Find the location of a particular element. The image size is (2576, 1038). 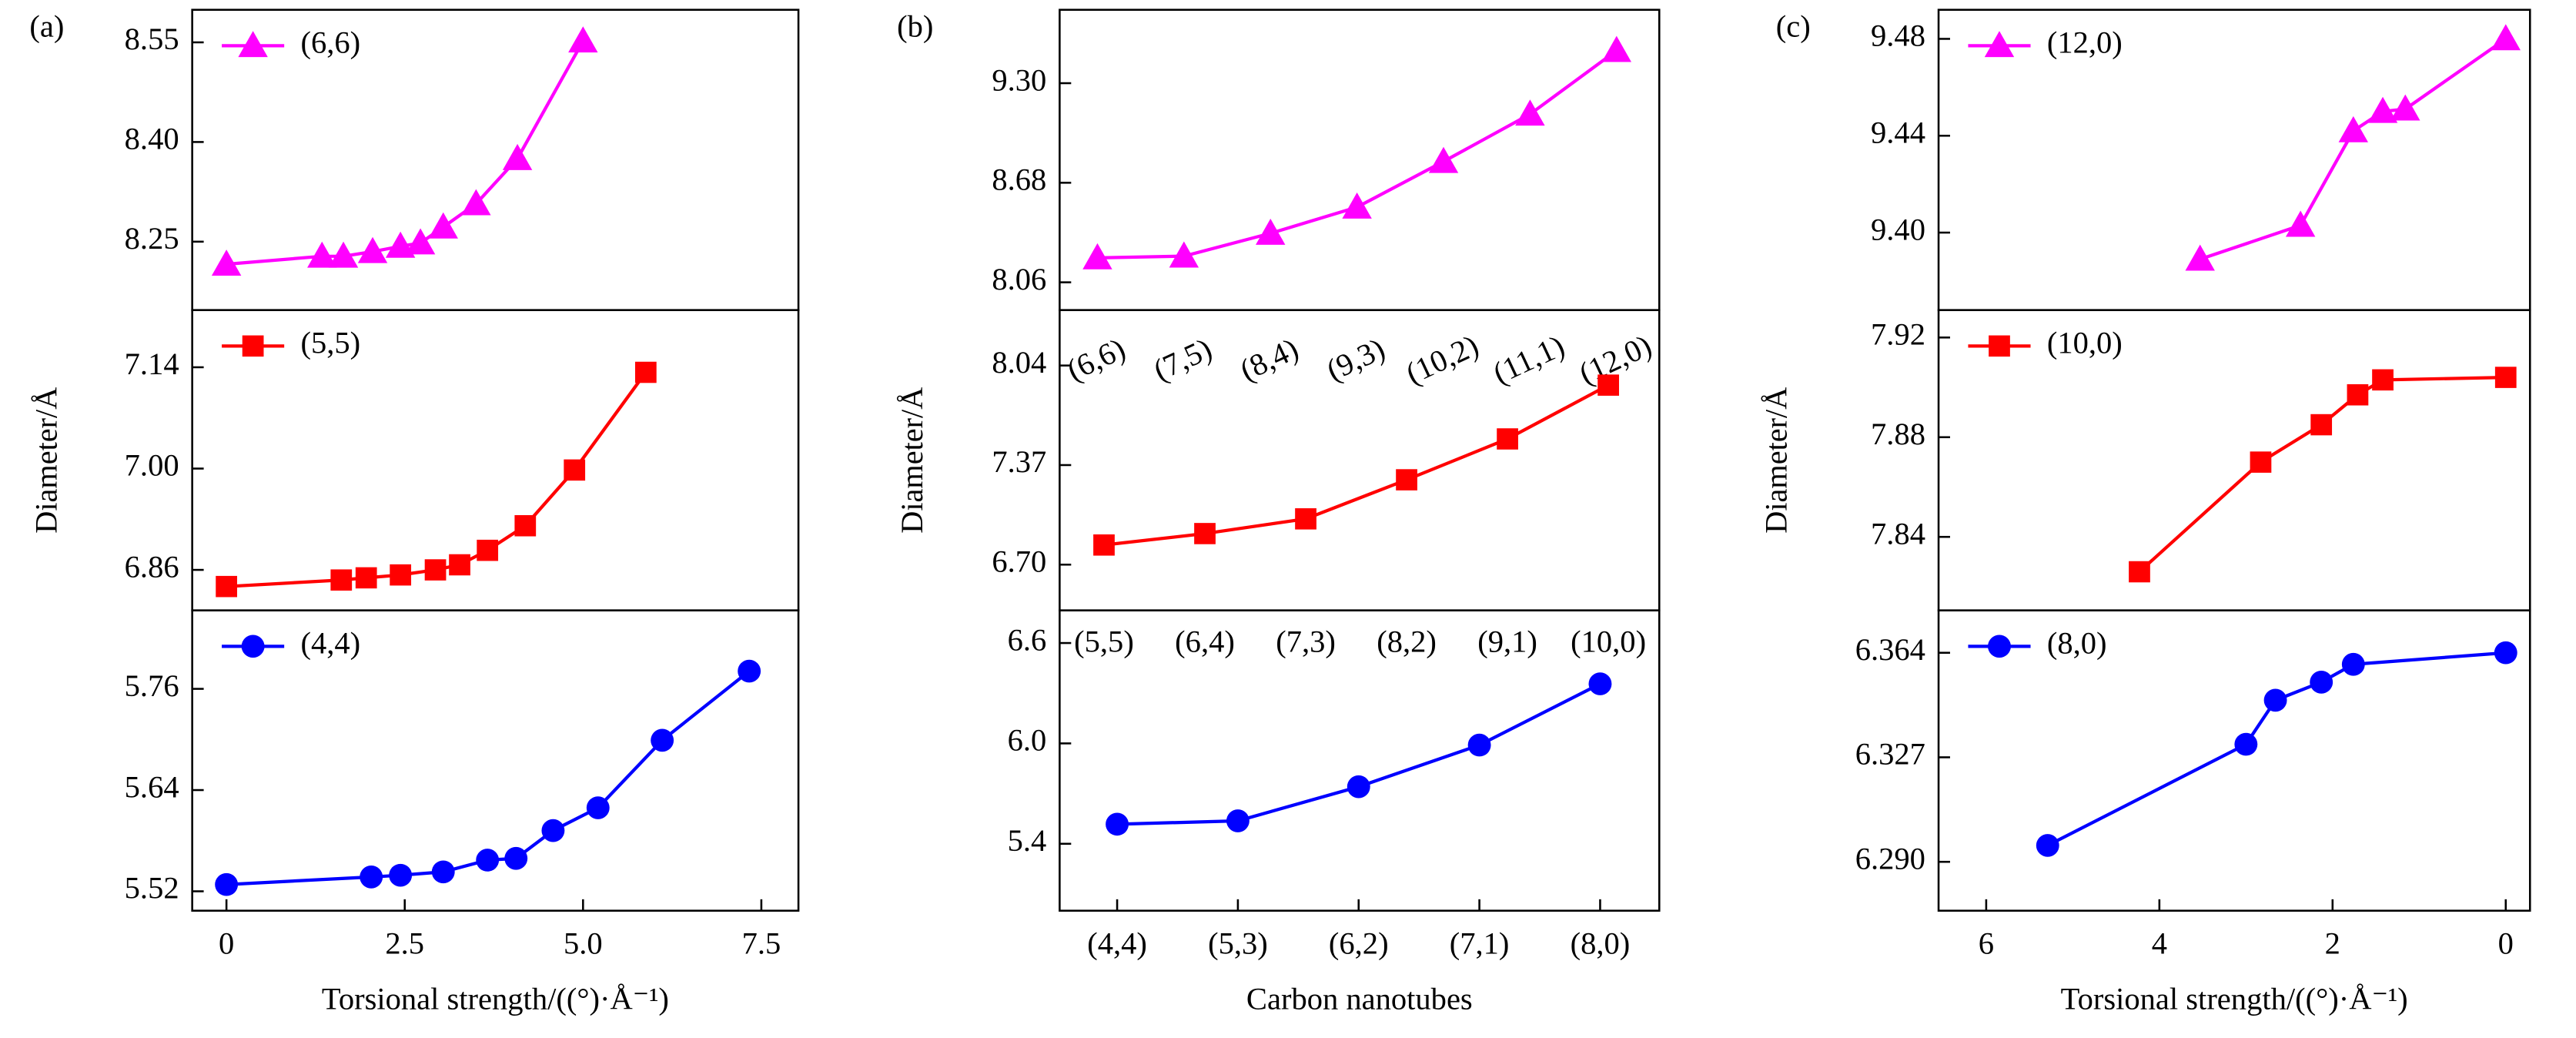

y-tick-label: 9.48 is located at coordinates (1898, 35).